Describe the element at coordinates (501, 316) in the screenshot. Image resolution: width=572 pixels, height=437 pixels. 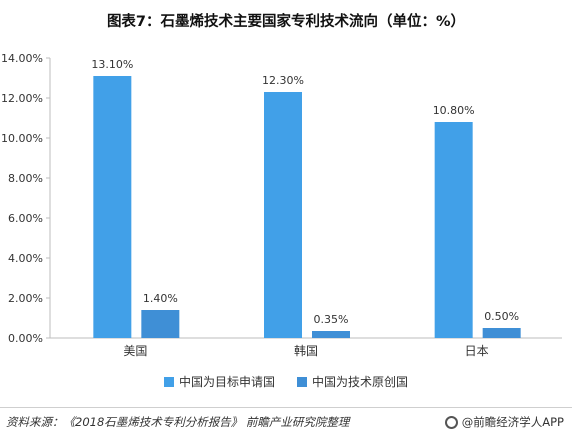
I see `bar-label: 0.50%` at that location.